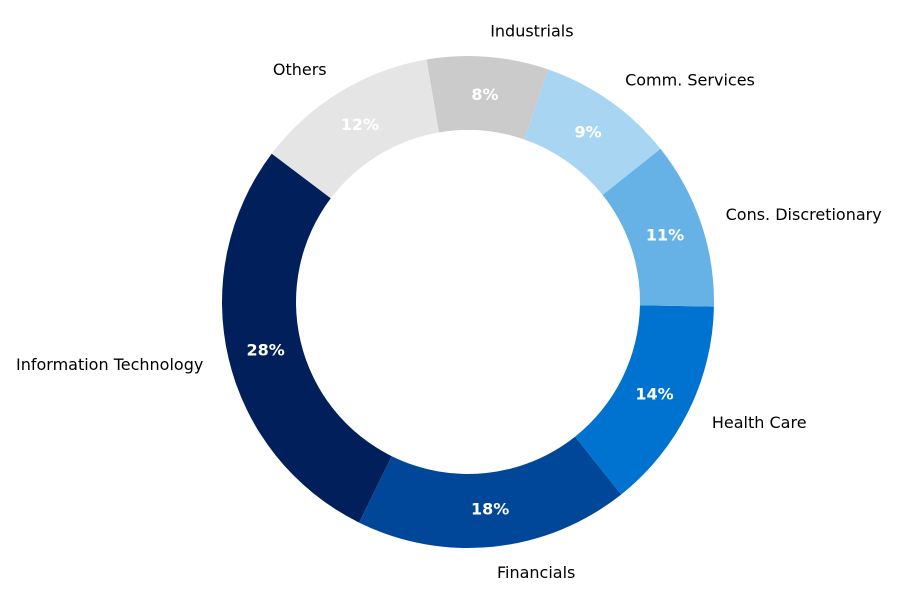 The height and width of the screenshot is (600, 900). What do you see at coordinates (307, 338) in the screenshot?
I see `slice-information-technology` at bounding box center [307, 338].